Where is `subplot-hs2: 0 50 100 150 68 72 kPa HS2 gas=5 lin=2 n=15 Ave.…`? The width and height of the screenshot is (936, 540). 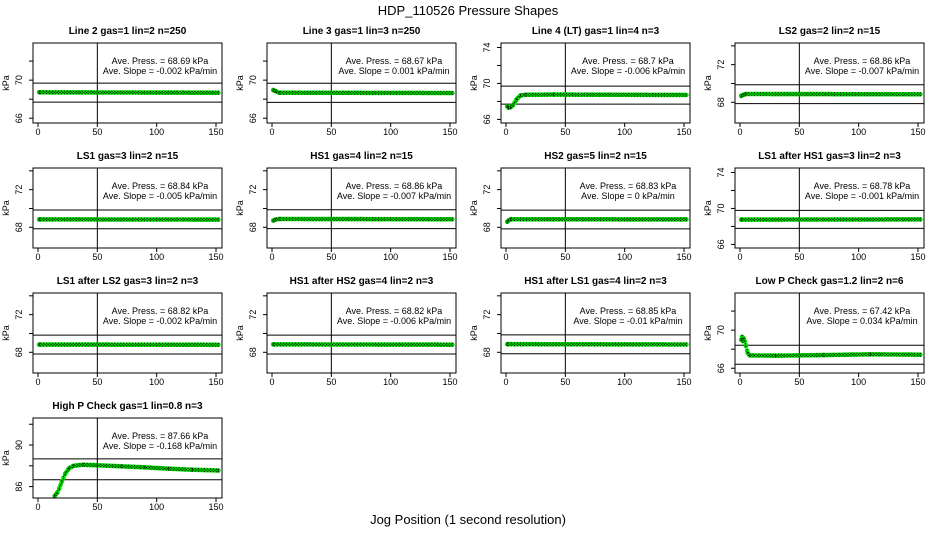
subplot-hs2: 0 50 100 150 68 72 kPa HS2 gas=5 lin=2 n=15 Ave.… is located at coordinates (585, 205).